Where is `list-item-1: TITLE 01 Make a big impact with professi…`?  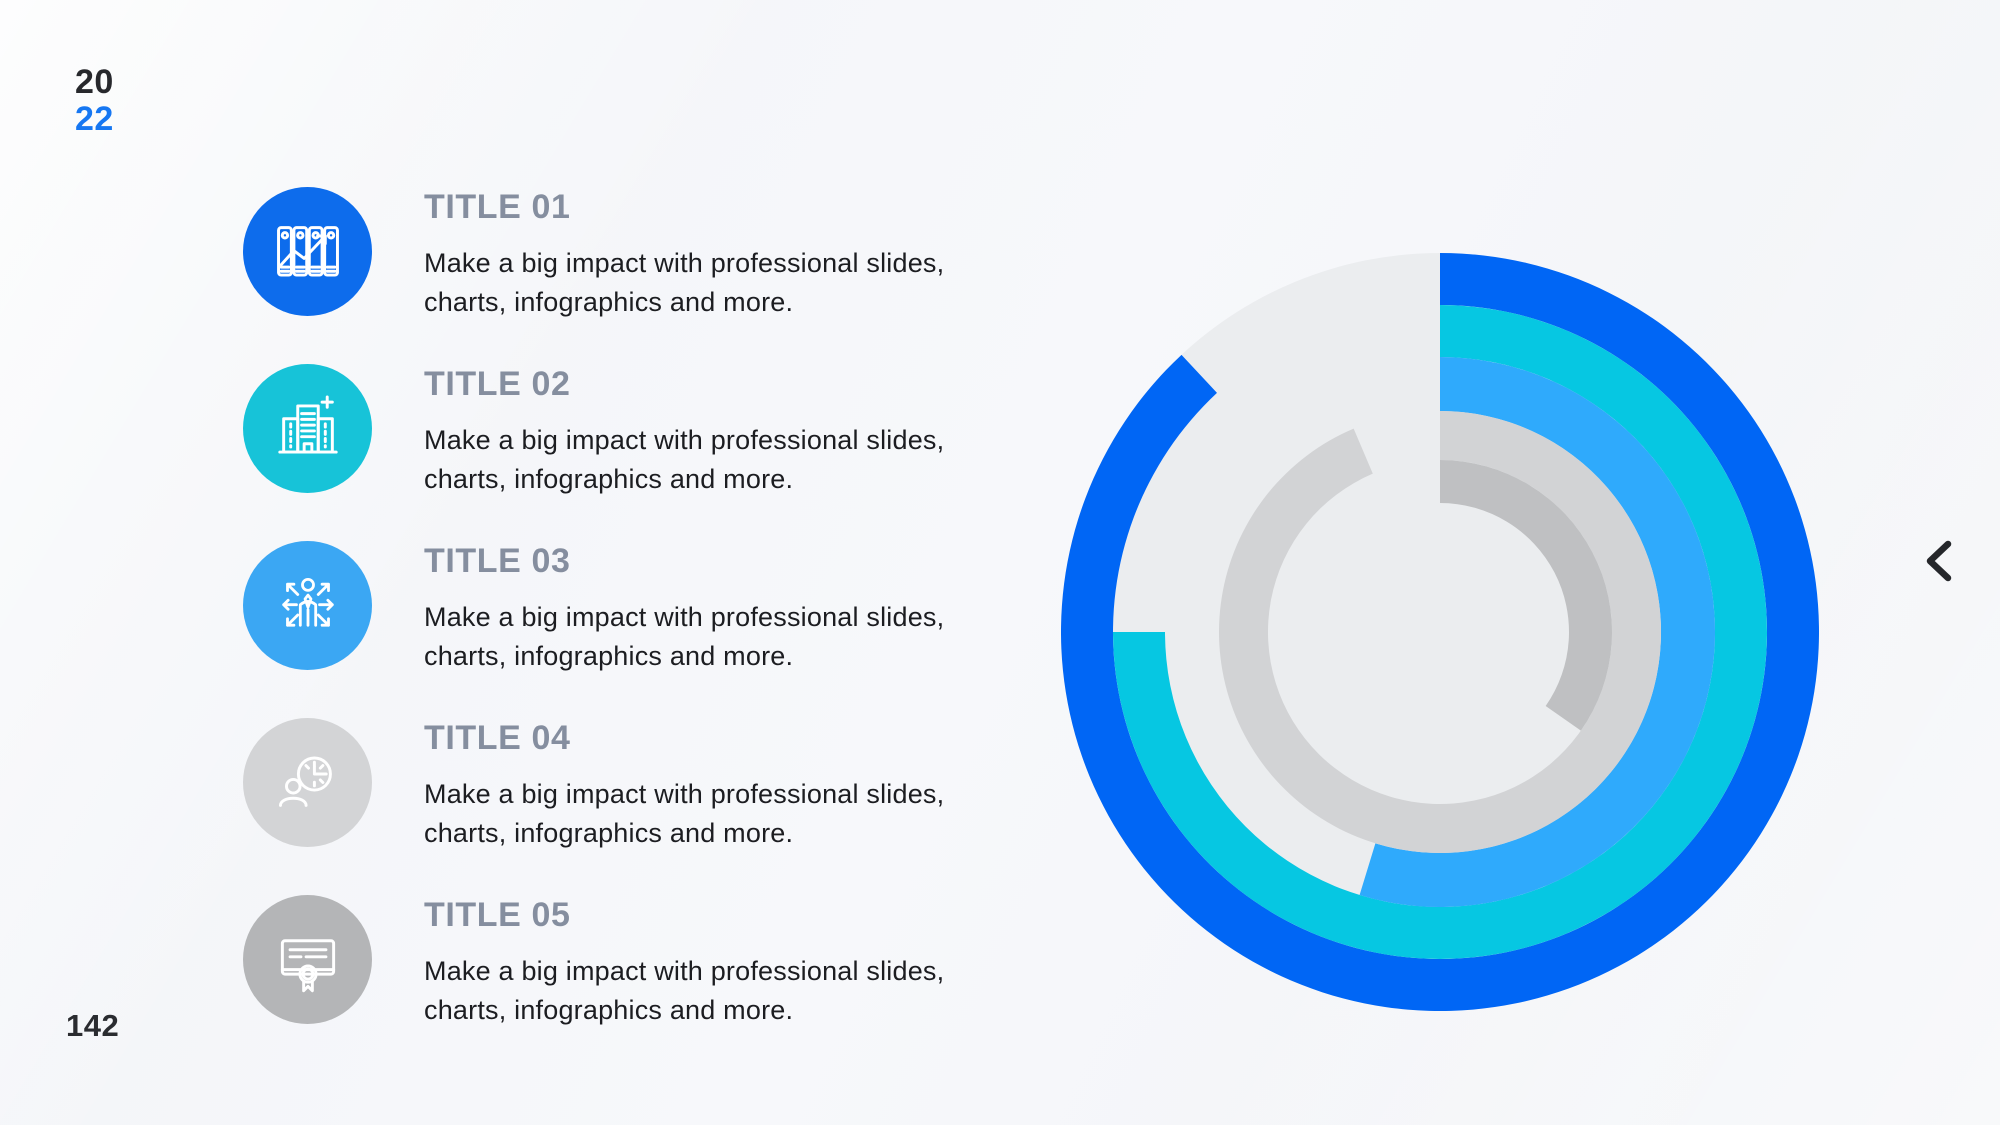 list-item-1: TITLE 01 Make a big impact with professi… is located at coordinates (606, 254).